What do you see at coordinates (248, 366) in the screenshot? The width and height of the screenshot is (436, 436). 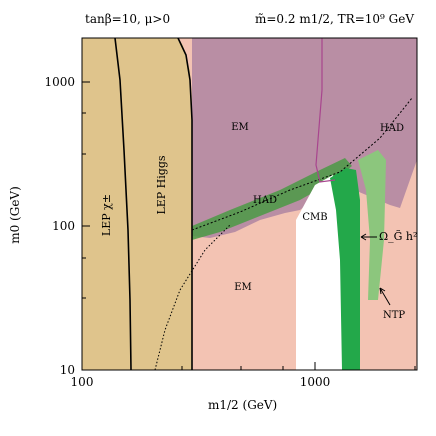 I see `x-ticks` at bounding box center [248, 366].